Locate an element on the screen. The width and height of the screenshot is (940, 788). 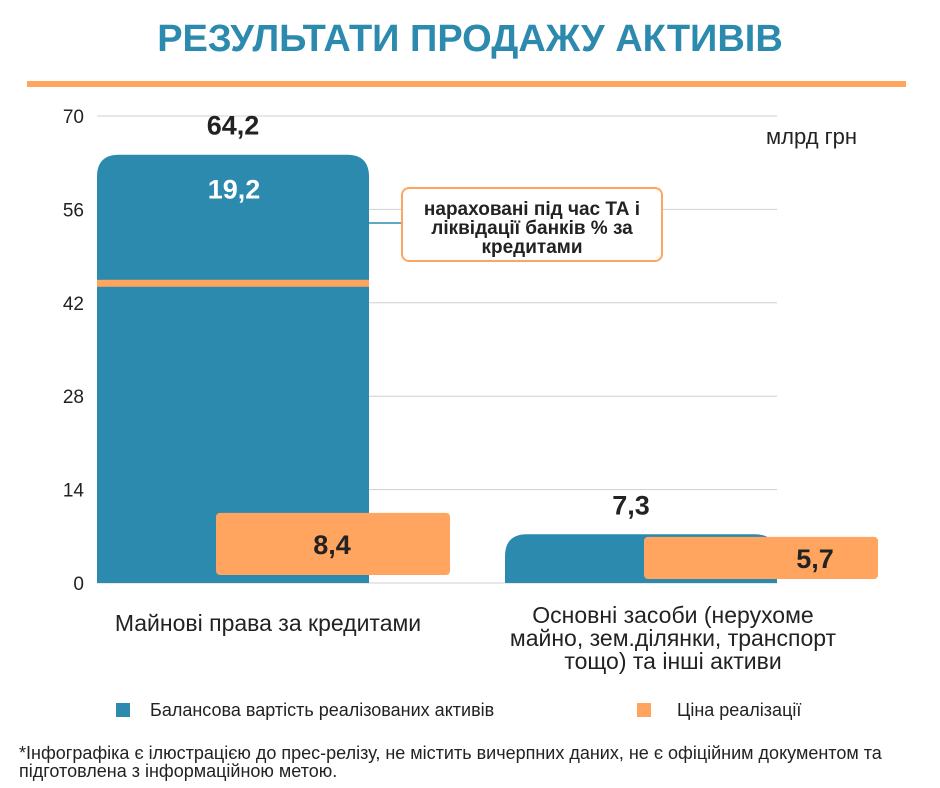
category-label-1: Майнові права за кредитами is located at coordinates (268, 623).